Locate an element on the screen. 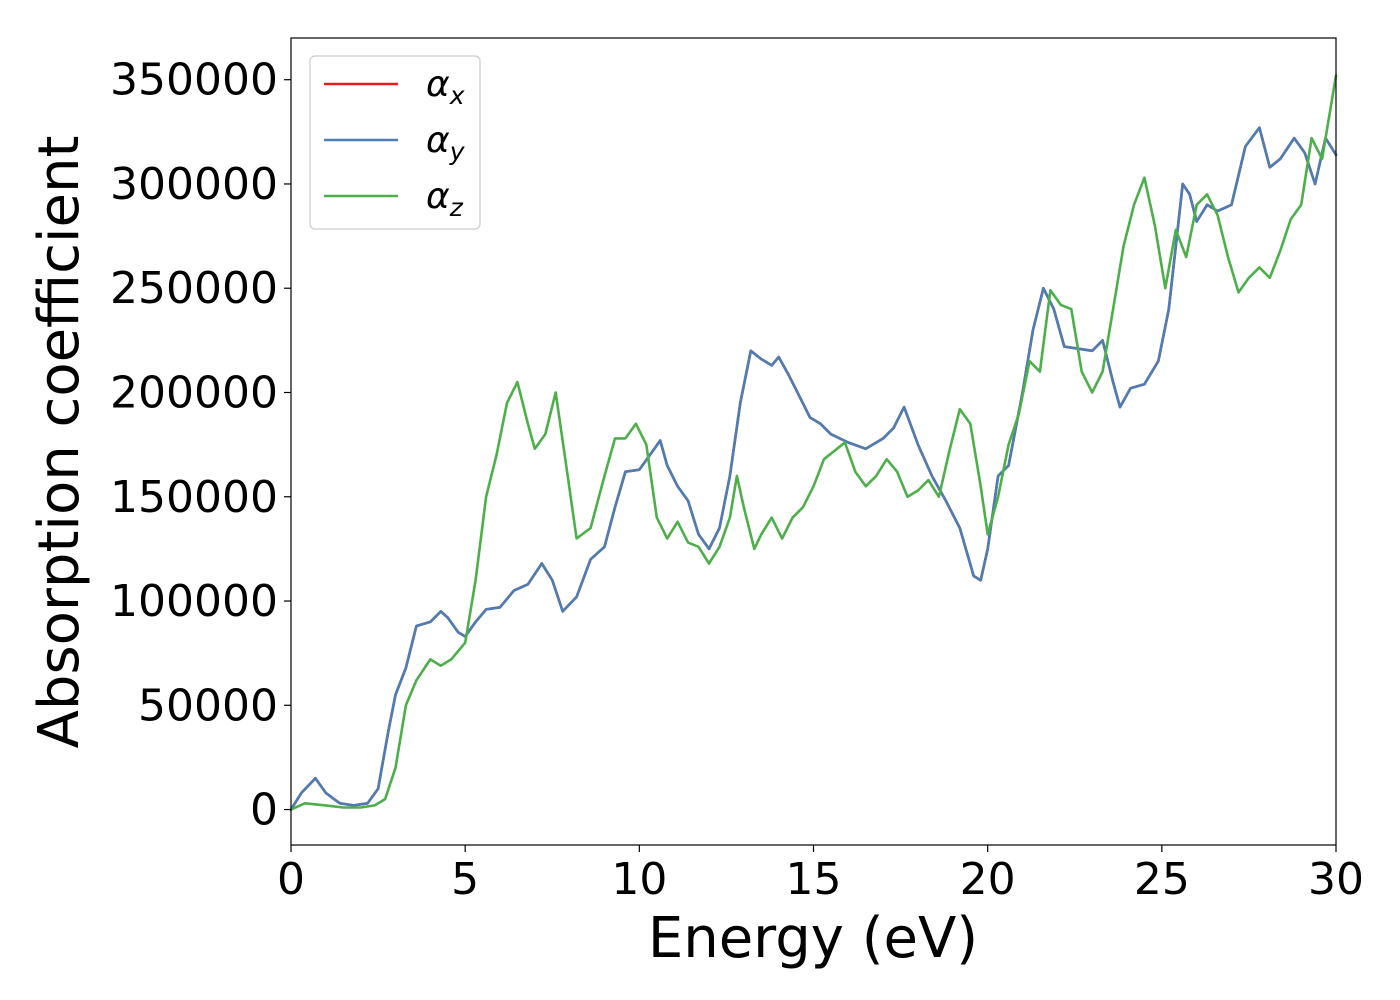 The height and width of the screenshot is (1000, 1400). y-tick-label: 350000 is located at coordinates (194, 80).